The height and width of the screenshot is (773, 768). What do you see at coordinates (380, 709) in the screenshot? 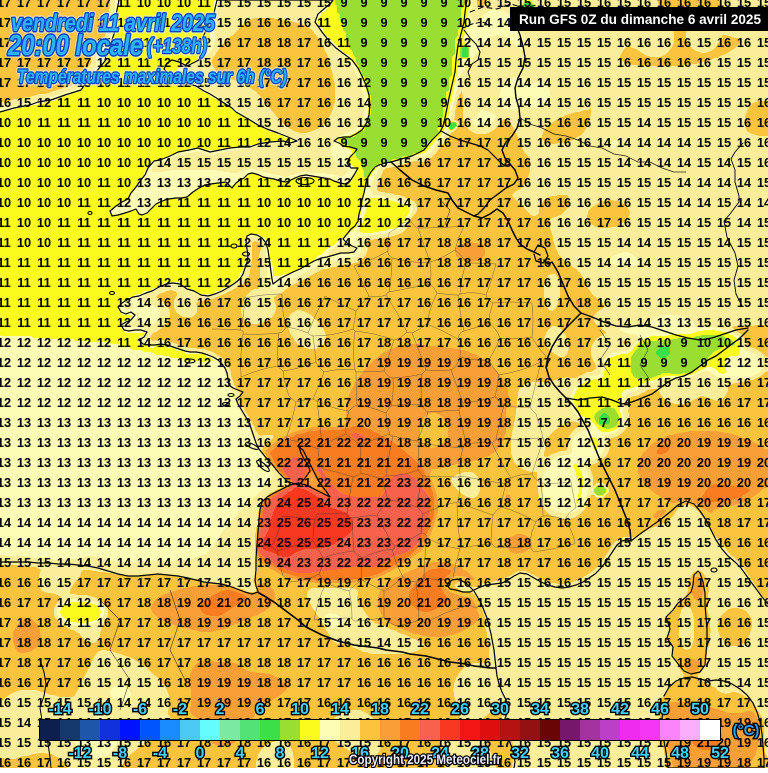
I see `svg-text: 18` at bounding box center [380, 709].